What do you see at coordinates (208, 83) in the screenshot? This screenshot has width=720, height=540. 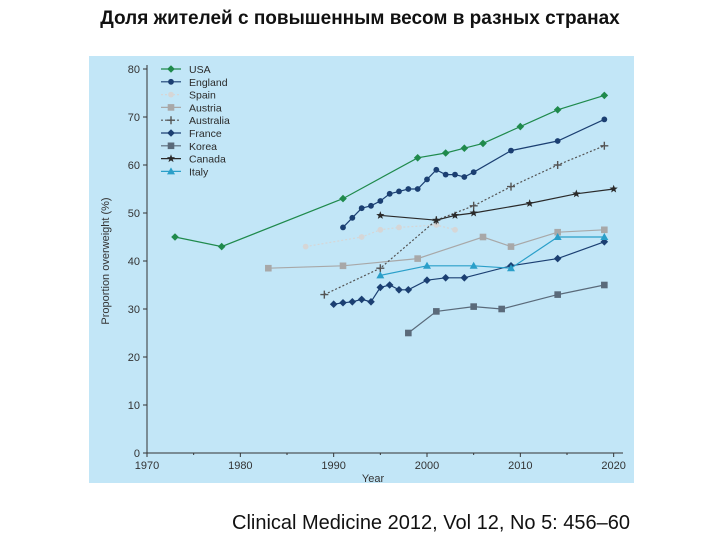 I see `legend-label-england: England` at bounding box center [208, 83].